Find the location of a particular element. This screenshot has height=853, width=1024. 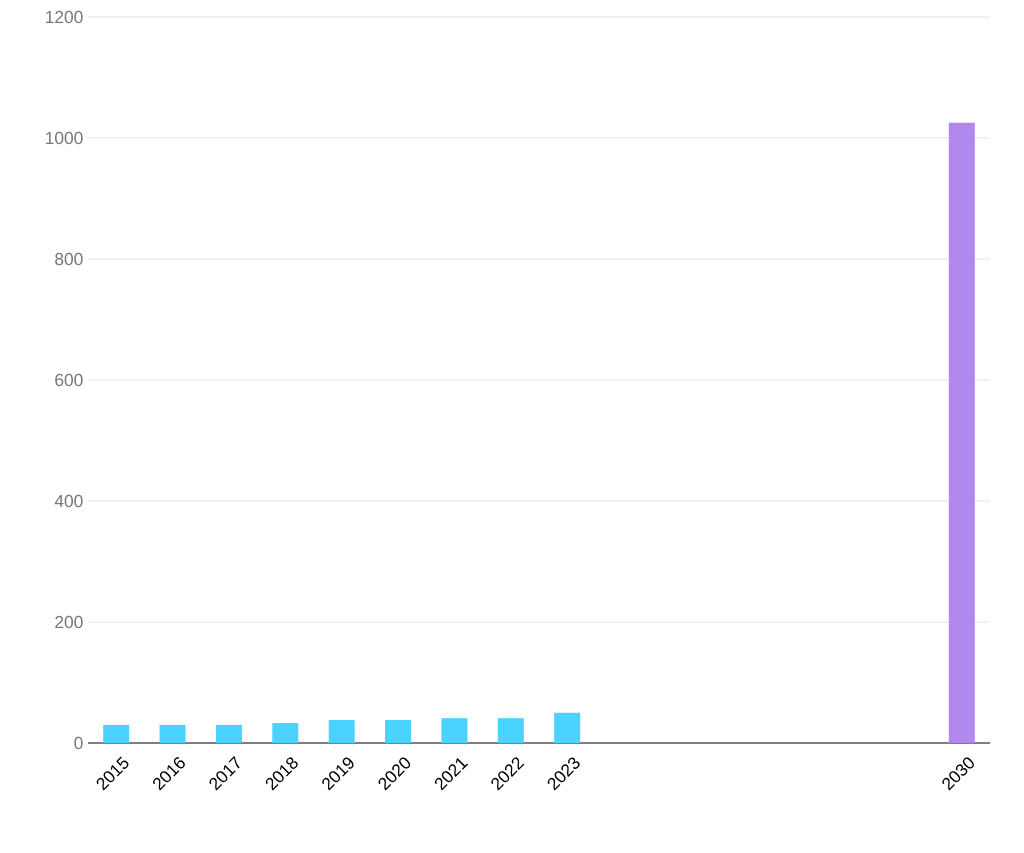

y-tick-label: 1000 is located at coordinates (64, 138).